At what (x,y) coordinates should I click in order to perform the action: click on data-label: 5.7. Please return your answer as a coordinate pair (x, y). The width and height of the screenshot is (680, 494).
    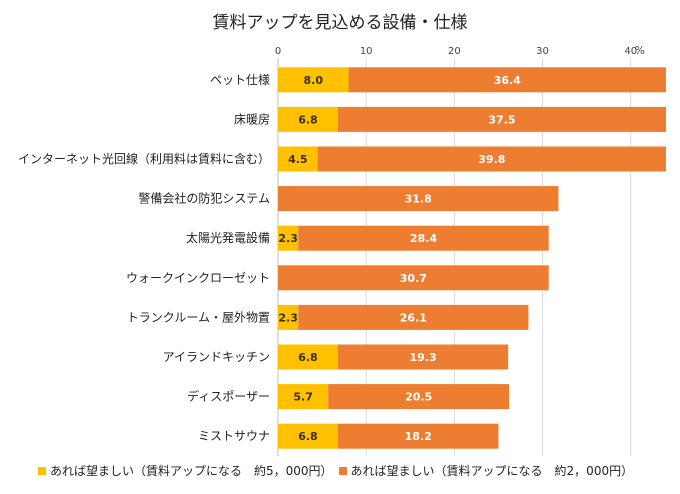
    Looking at the image, I should click on (303, 397).